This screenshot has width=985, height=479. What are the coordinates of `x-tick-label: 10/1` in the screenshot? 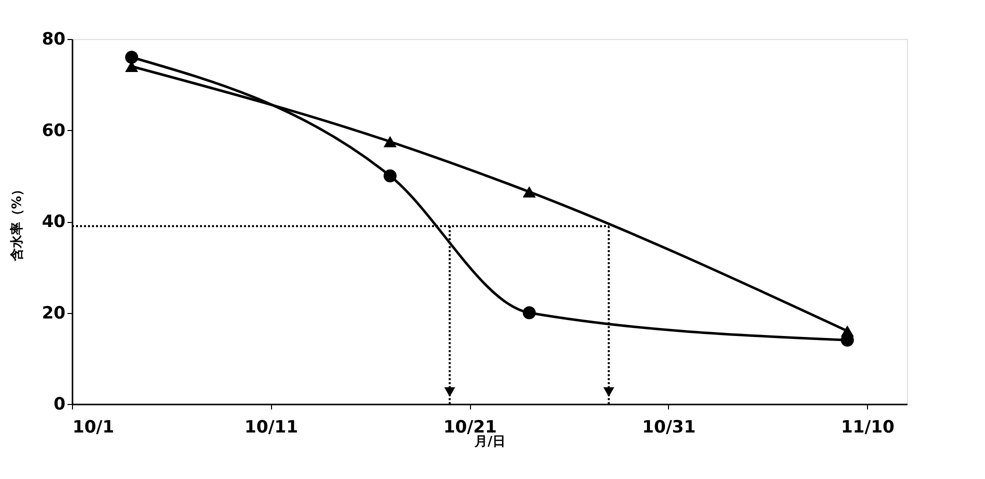 It's located at (93, 428).